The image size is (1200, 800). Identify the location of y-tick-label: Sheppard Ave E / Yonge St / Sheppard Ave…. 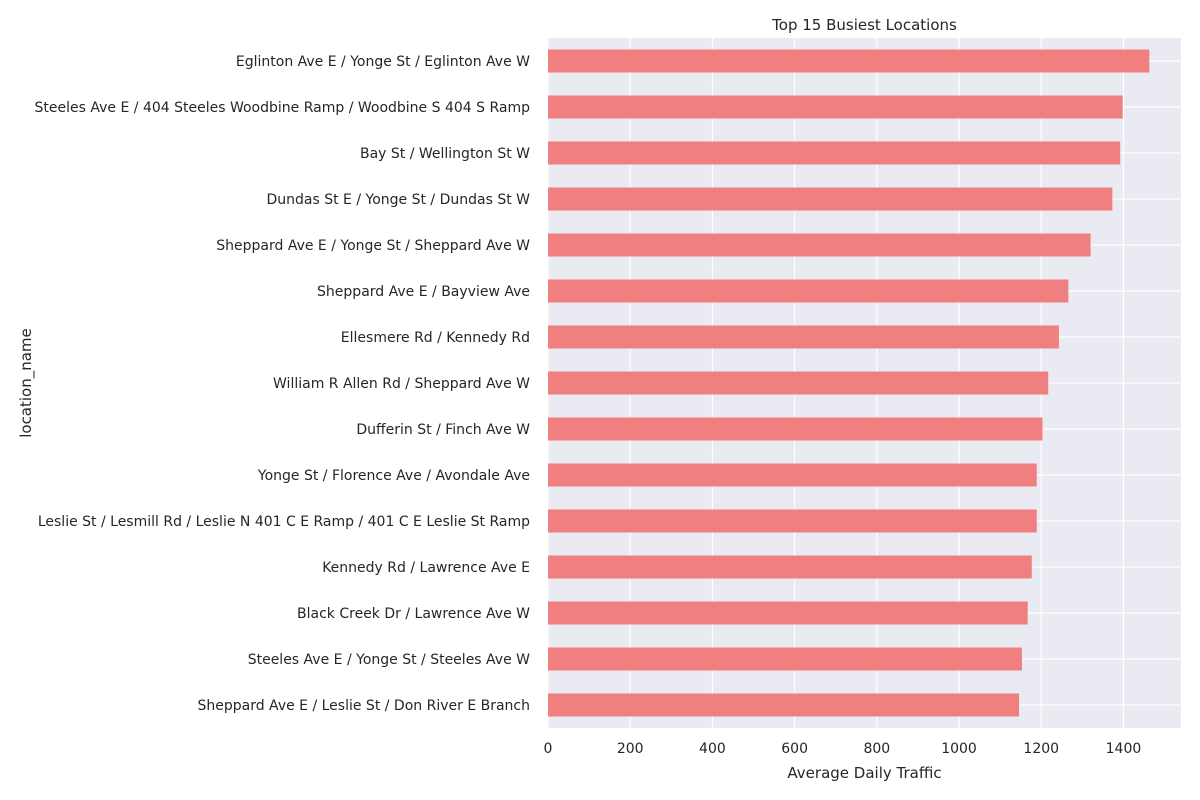
(373, 246).